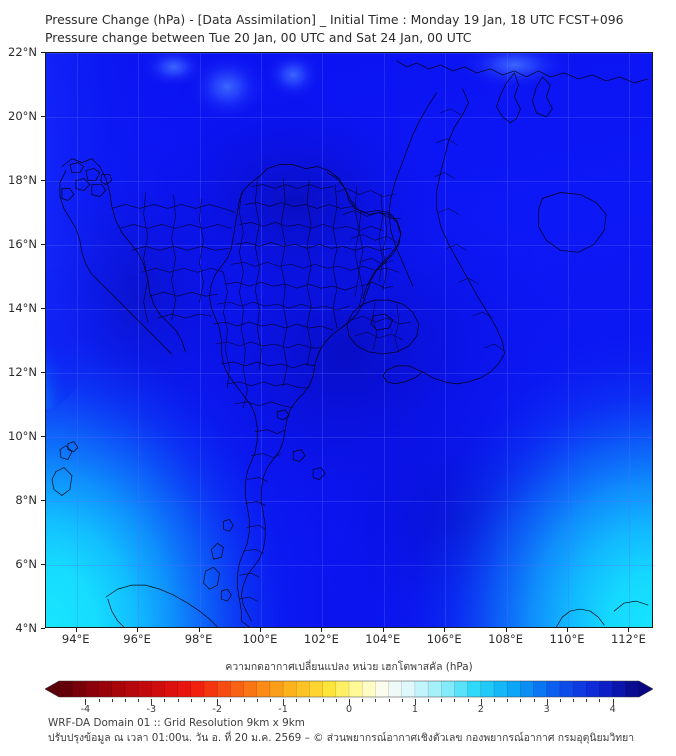  I want to click on colorbar-gradient, so click(349, 689).